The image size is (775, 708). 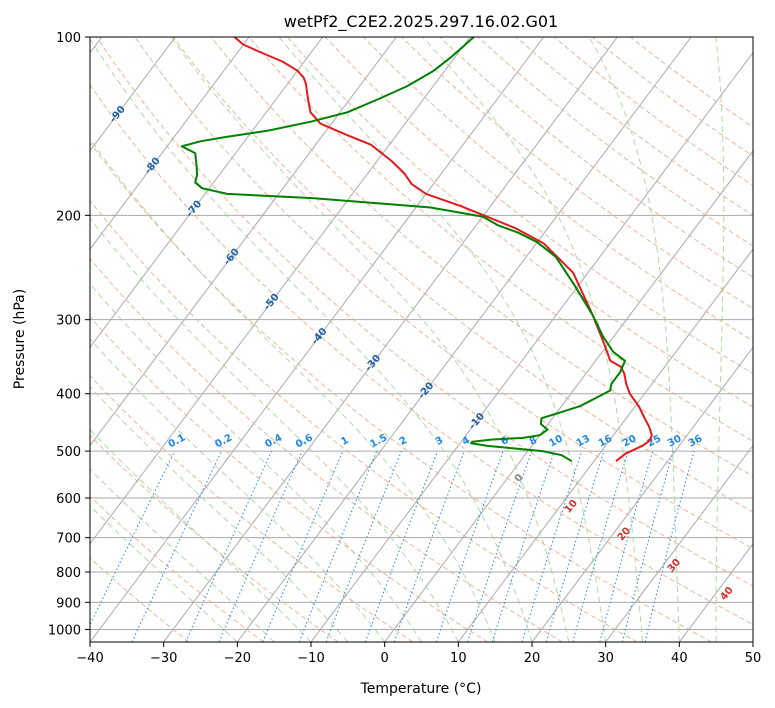 What do you see at coordinates (68, 395) in the screenshot?
I see `y-tick-label: 400` at bounding box center [68, 395].